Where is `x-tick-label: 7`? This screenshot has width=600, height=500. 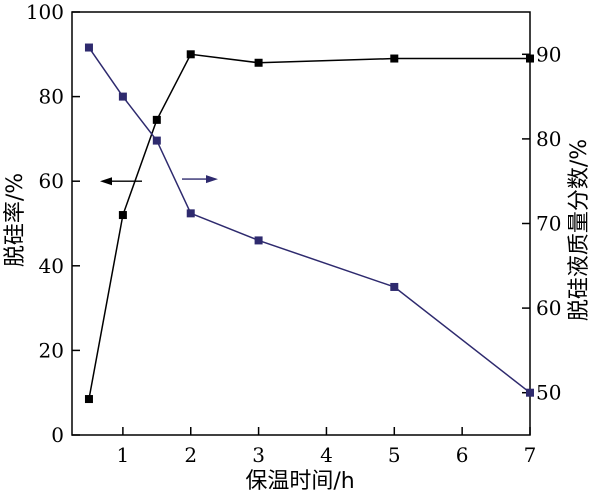 x-tick-label: 7 is located at coordinates (530, 455).